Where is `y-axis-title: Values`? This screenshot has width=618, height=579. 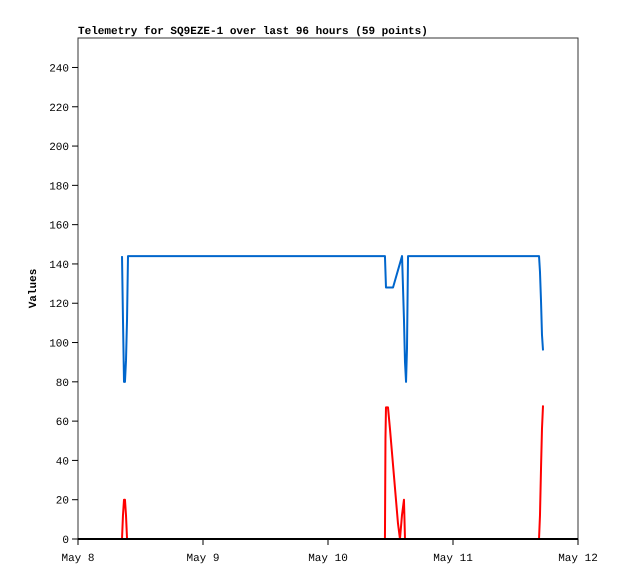 y-axis-title: Values is located at coordinates (34, 288).